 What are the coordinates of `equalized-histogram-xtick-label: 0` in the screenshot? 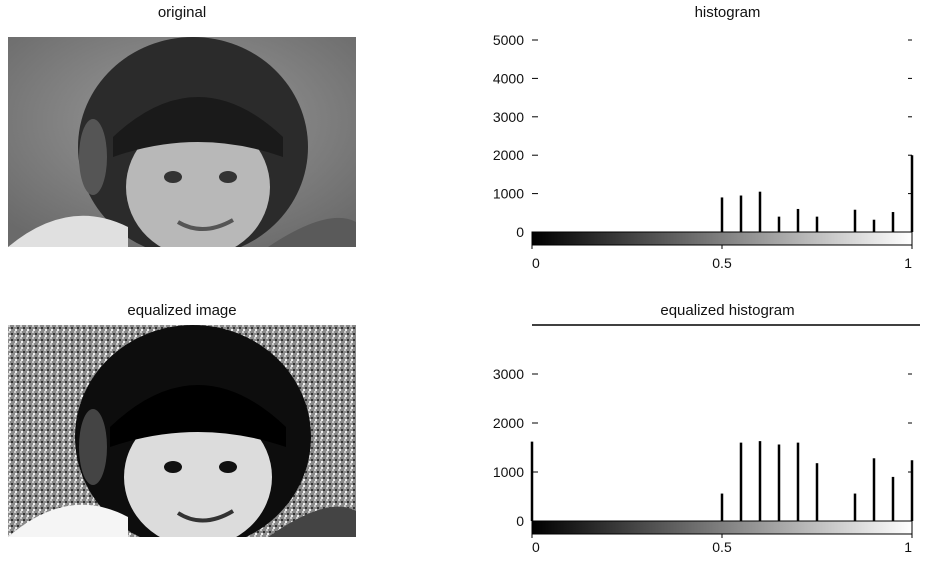 It's located at (536, 547).